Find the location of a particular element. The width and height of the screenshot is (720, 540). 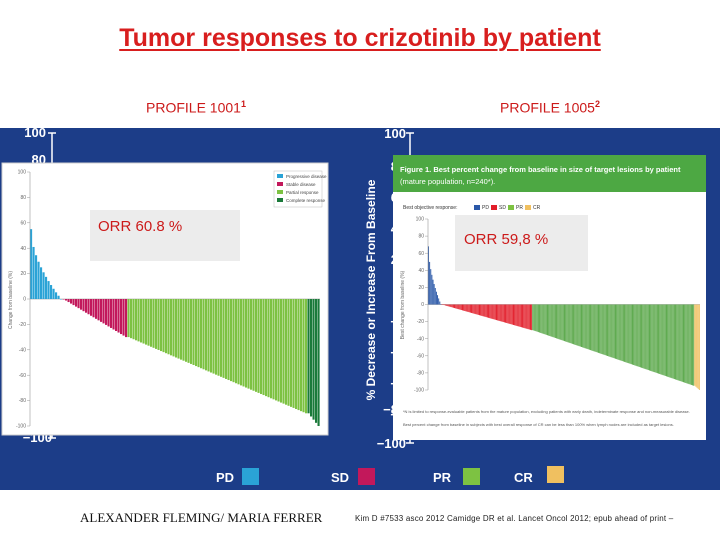

inset-left-legend-swatch-cr is located at coordinates (280, 200).